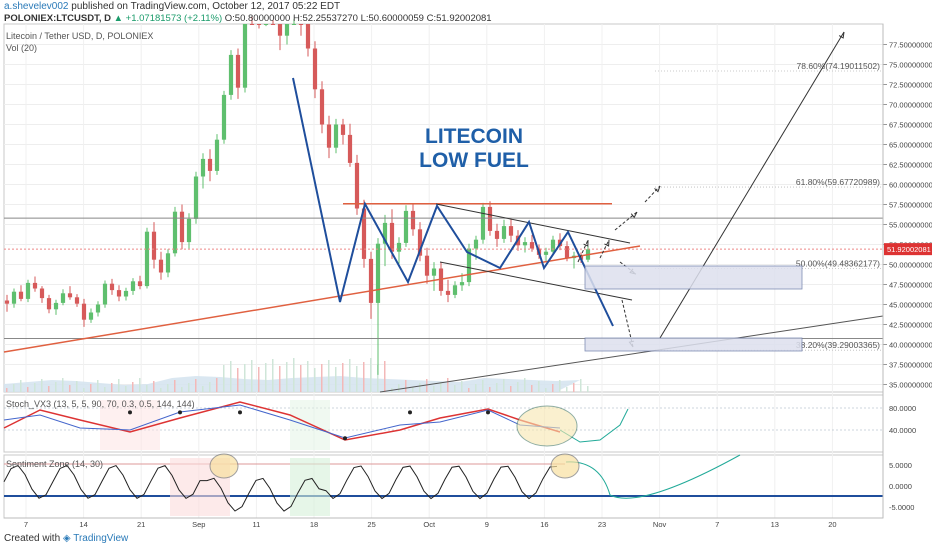 The height and width of the screenshot is (550, 932). What do you see at coordinates (902, 408) in the screenshot?
I see `stoch-tick-label: 80.0000` at bounding box center [902, 408].